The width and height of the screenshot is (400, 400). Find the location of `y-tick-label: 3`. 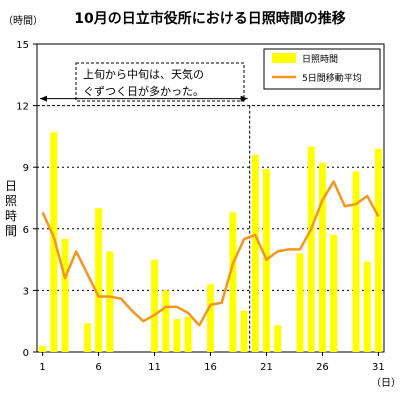

y-tick-label: 3 is located at coordinates (26, 291).